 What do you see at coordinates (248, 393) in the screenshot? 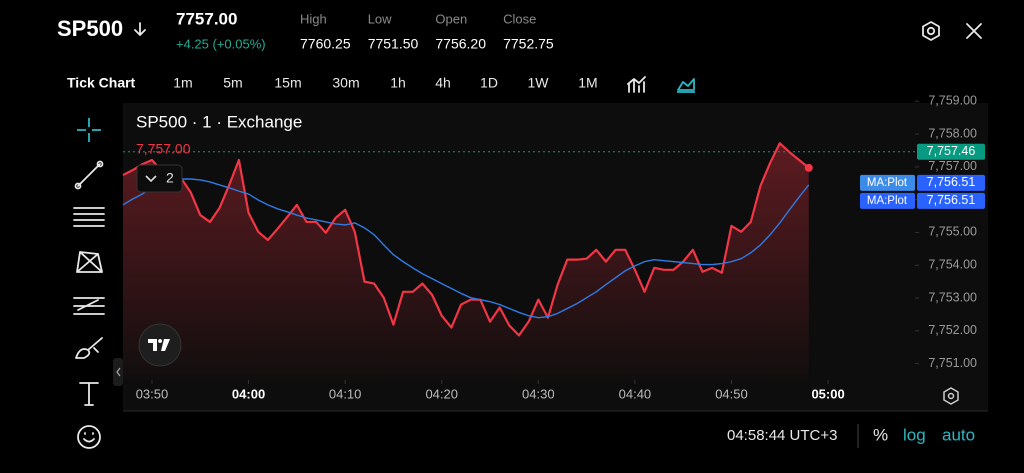
I see `x-tick-label: 04:00` at bounding box center [248, 393].